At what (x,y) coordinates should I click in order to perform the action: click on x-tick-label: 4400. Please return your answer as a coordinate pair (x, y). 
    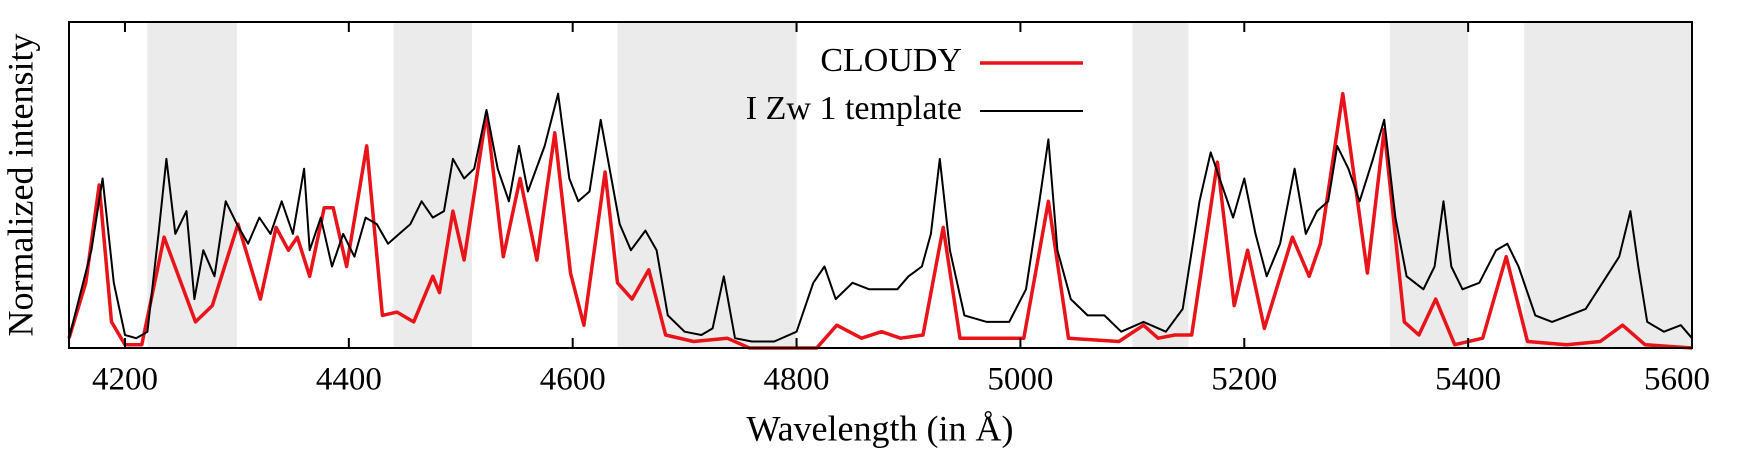
    Looking at the image, I should click on (349, 380).